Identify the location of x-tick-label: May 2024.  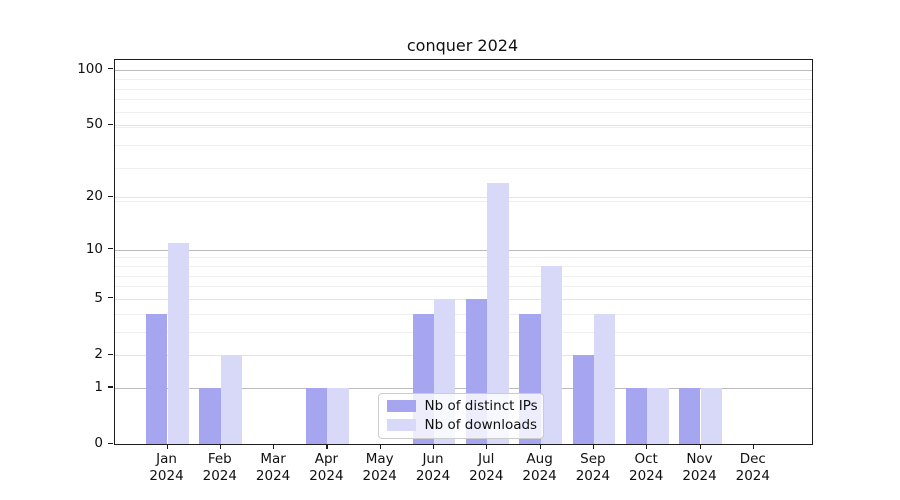
(379, 467).